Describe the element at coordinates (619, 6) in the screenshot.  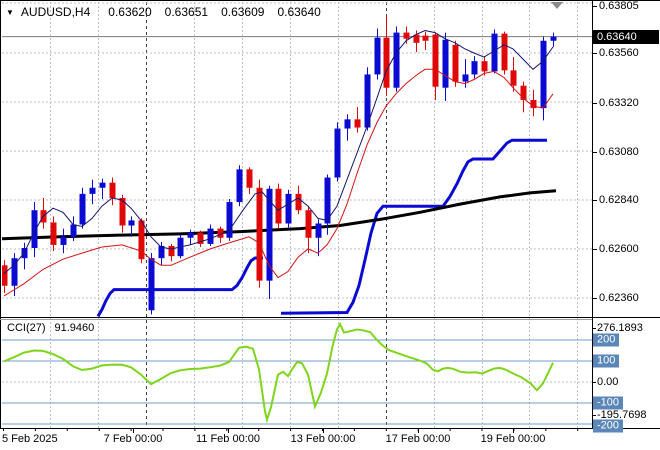
I see `price-axis-label: 0.63805` at that location.